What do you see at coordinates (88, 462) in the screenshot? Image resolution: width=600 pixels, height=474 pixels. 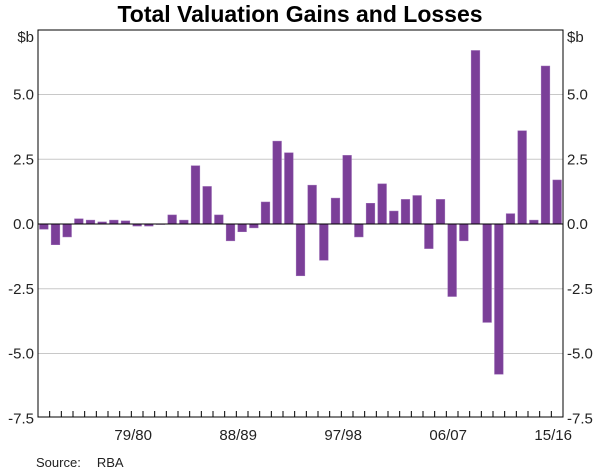 I see `source-note: Source: RBA` at bounding box center [88, 462].